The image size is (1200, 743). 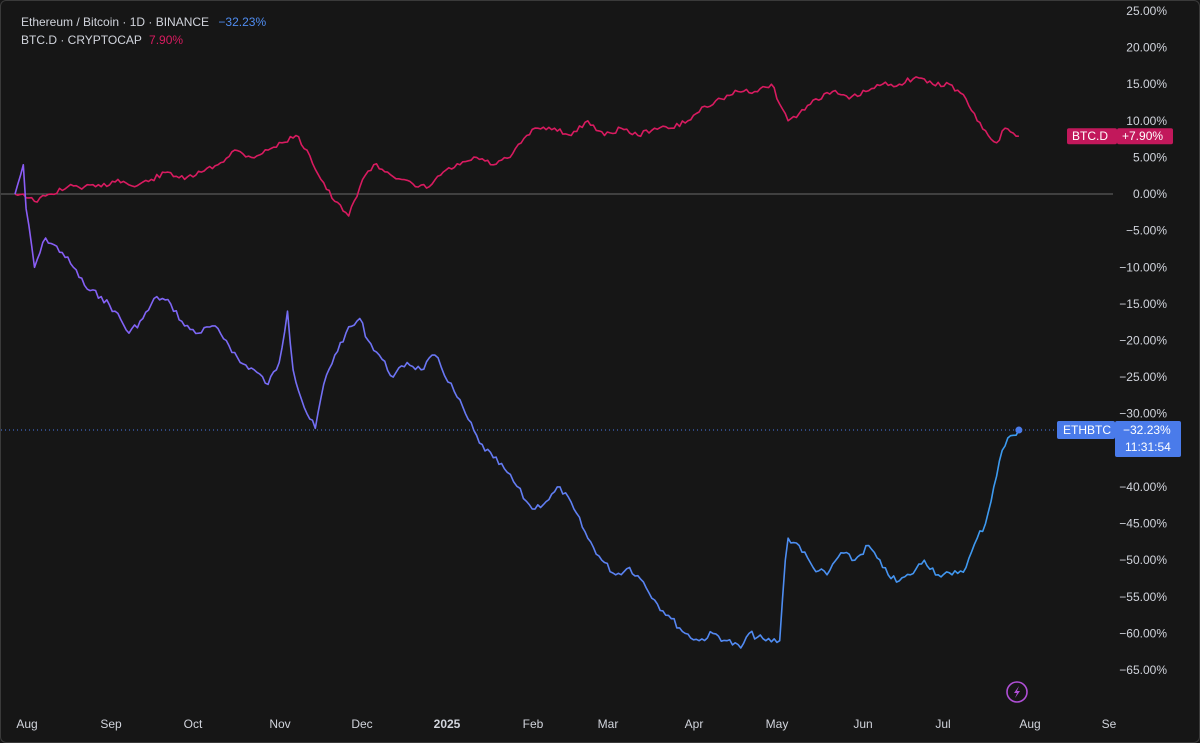 I want to click on ethbtc-last-point, so click(x=1019, y=430).